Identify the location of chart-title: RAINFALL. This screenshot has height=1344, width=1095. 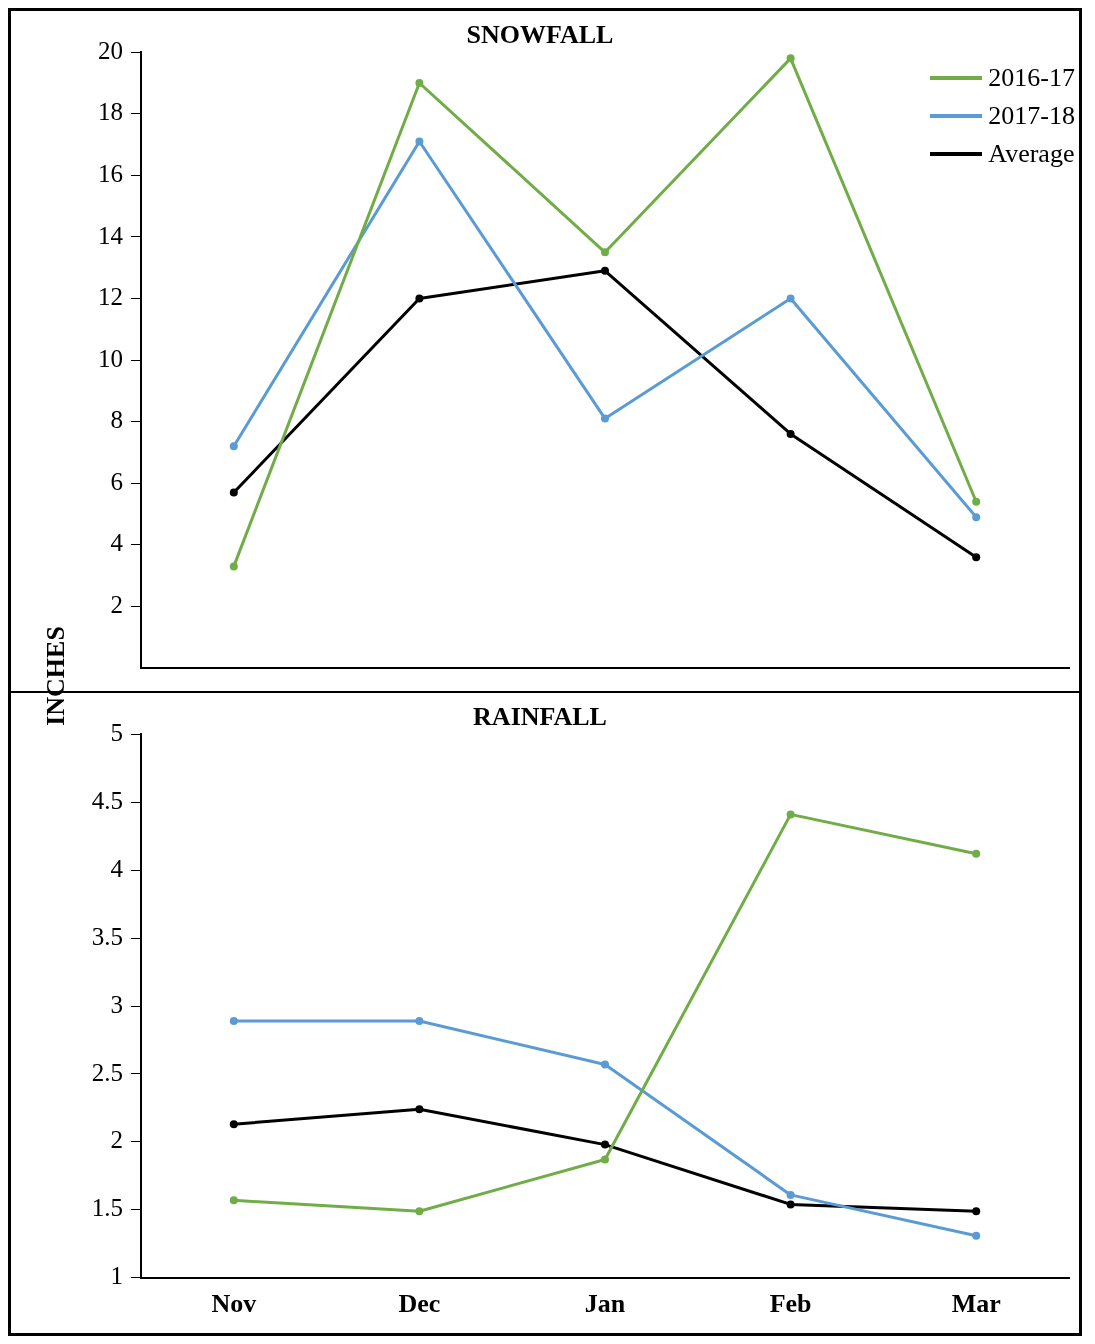
(540, 717).